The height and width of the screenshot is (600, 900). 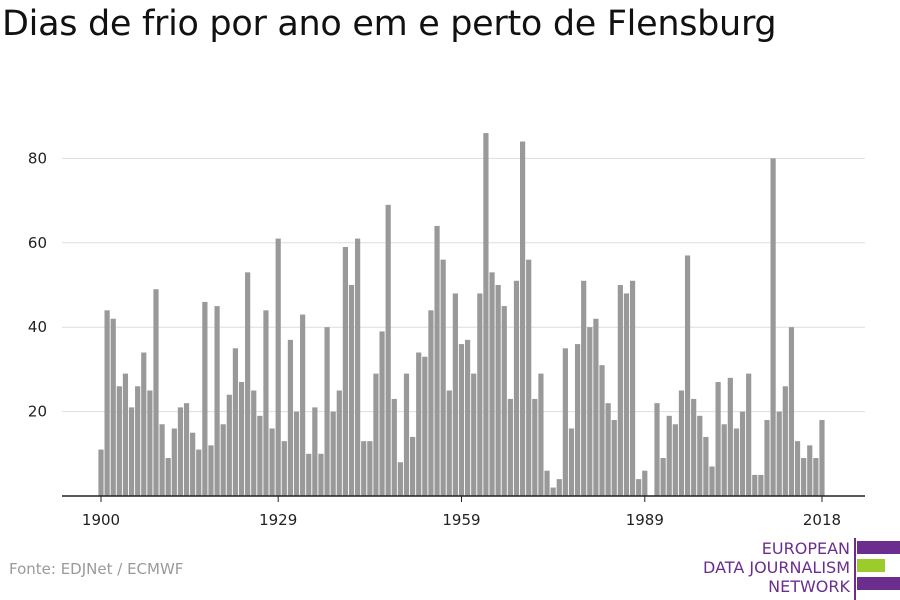 What do you see at coordinates (193, 464) in the screenshot?
I see `bar-1915` at bounding box center [193, 464].